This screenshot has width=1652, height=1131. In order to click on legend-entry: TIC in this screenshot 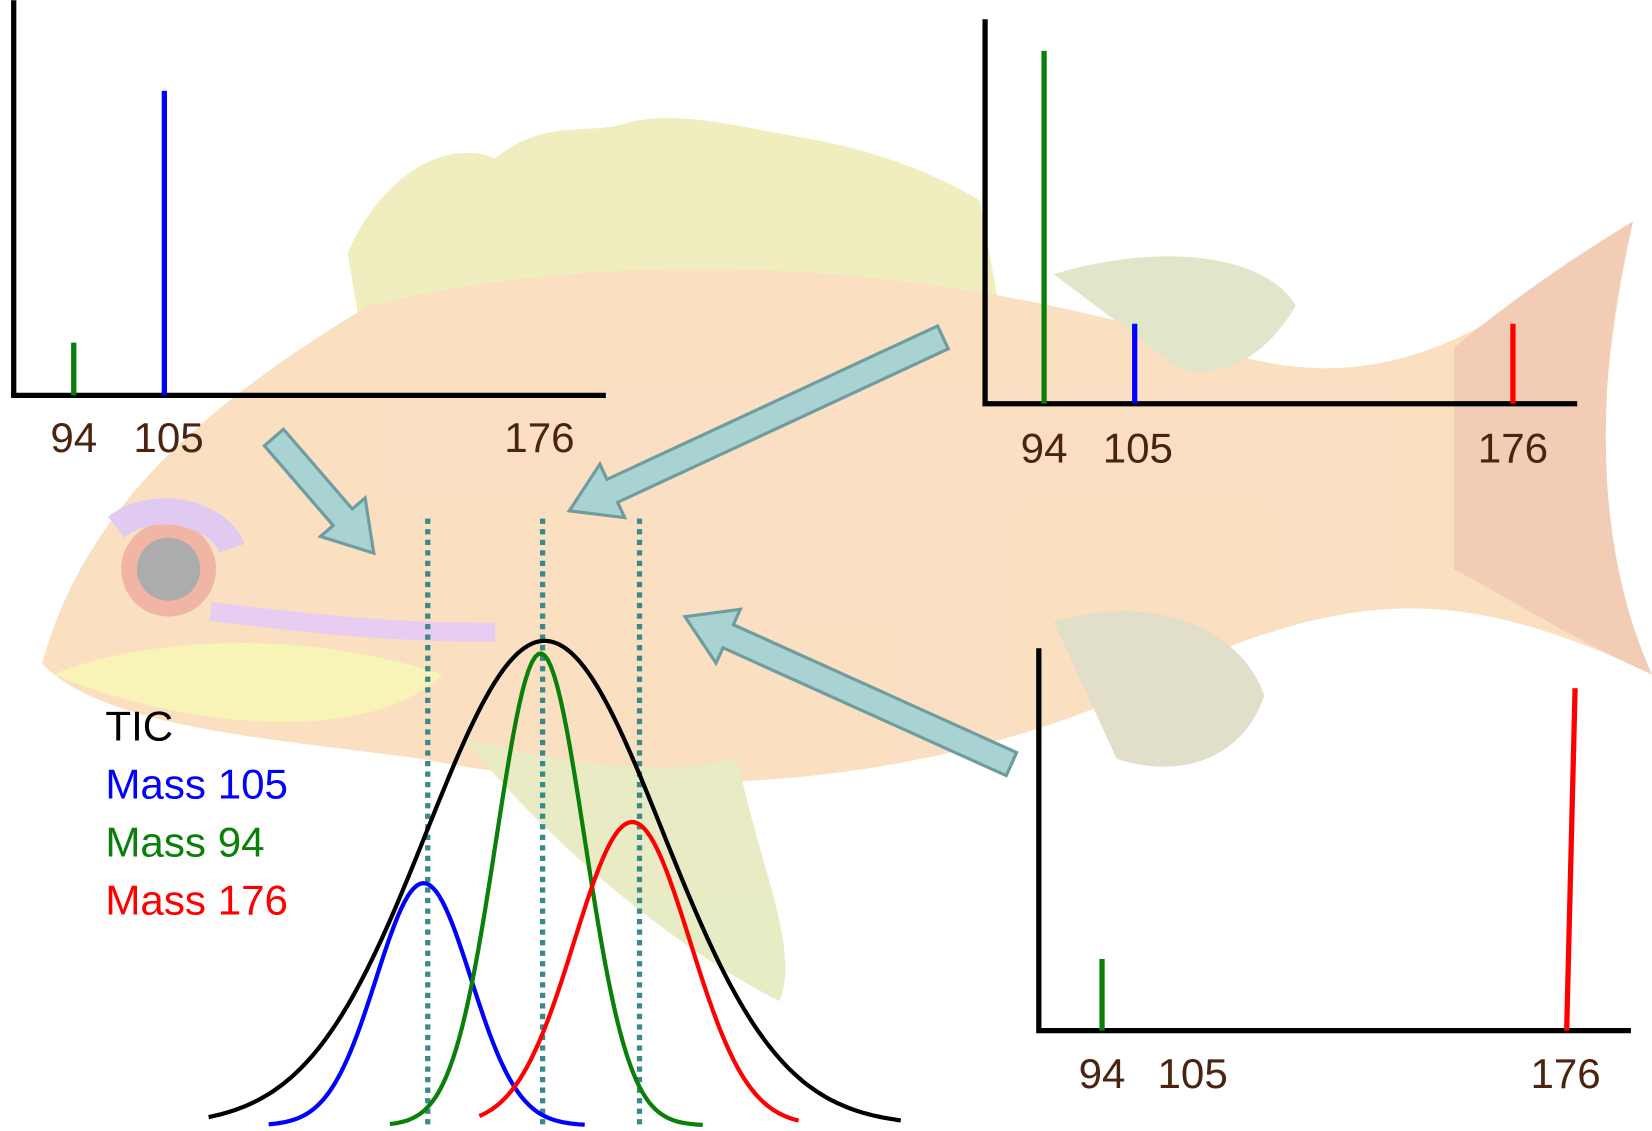, I will do `click(139, 725)`.